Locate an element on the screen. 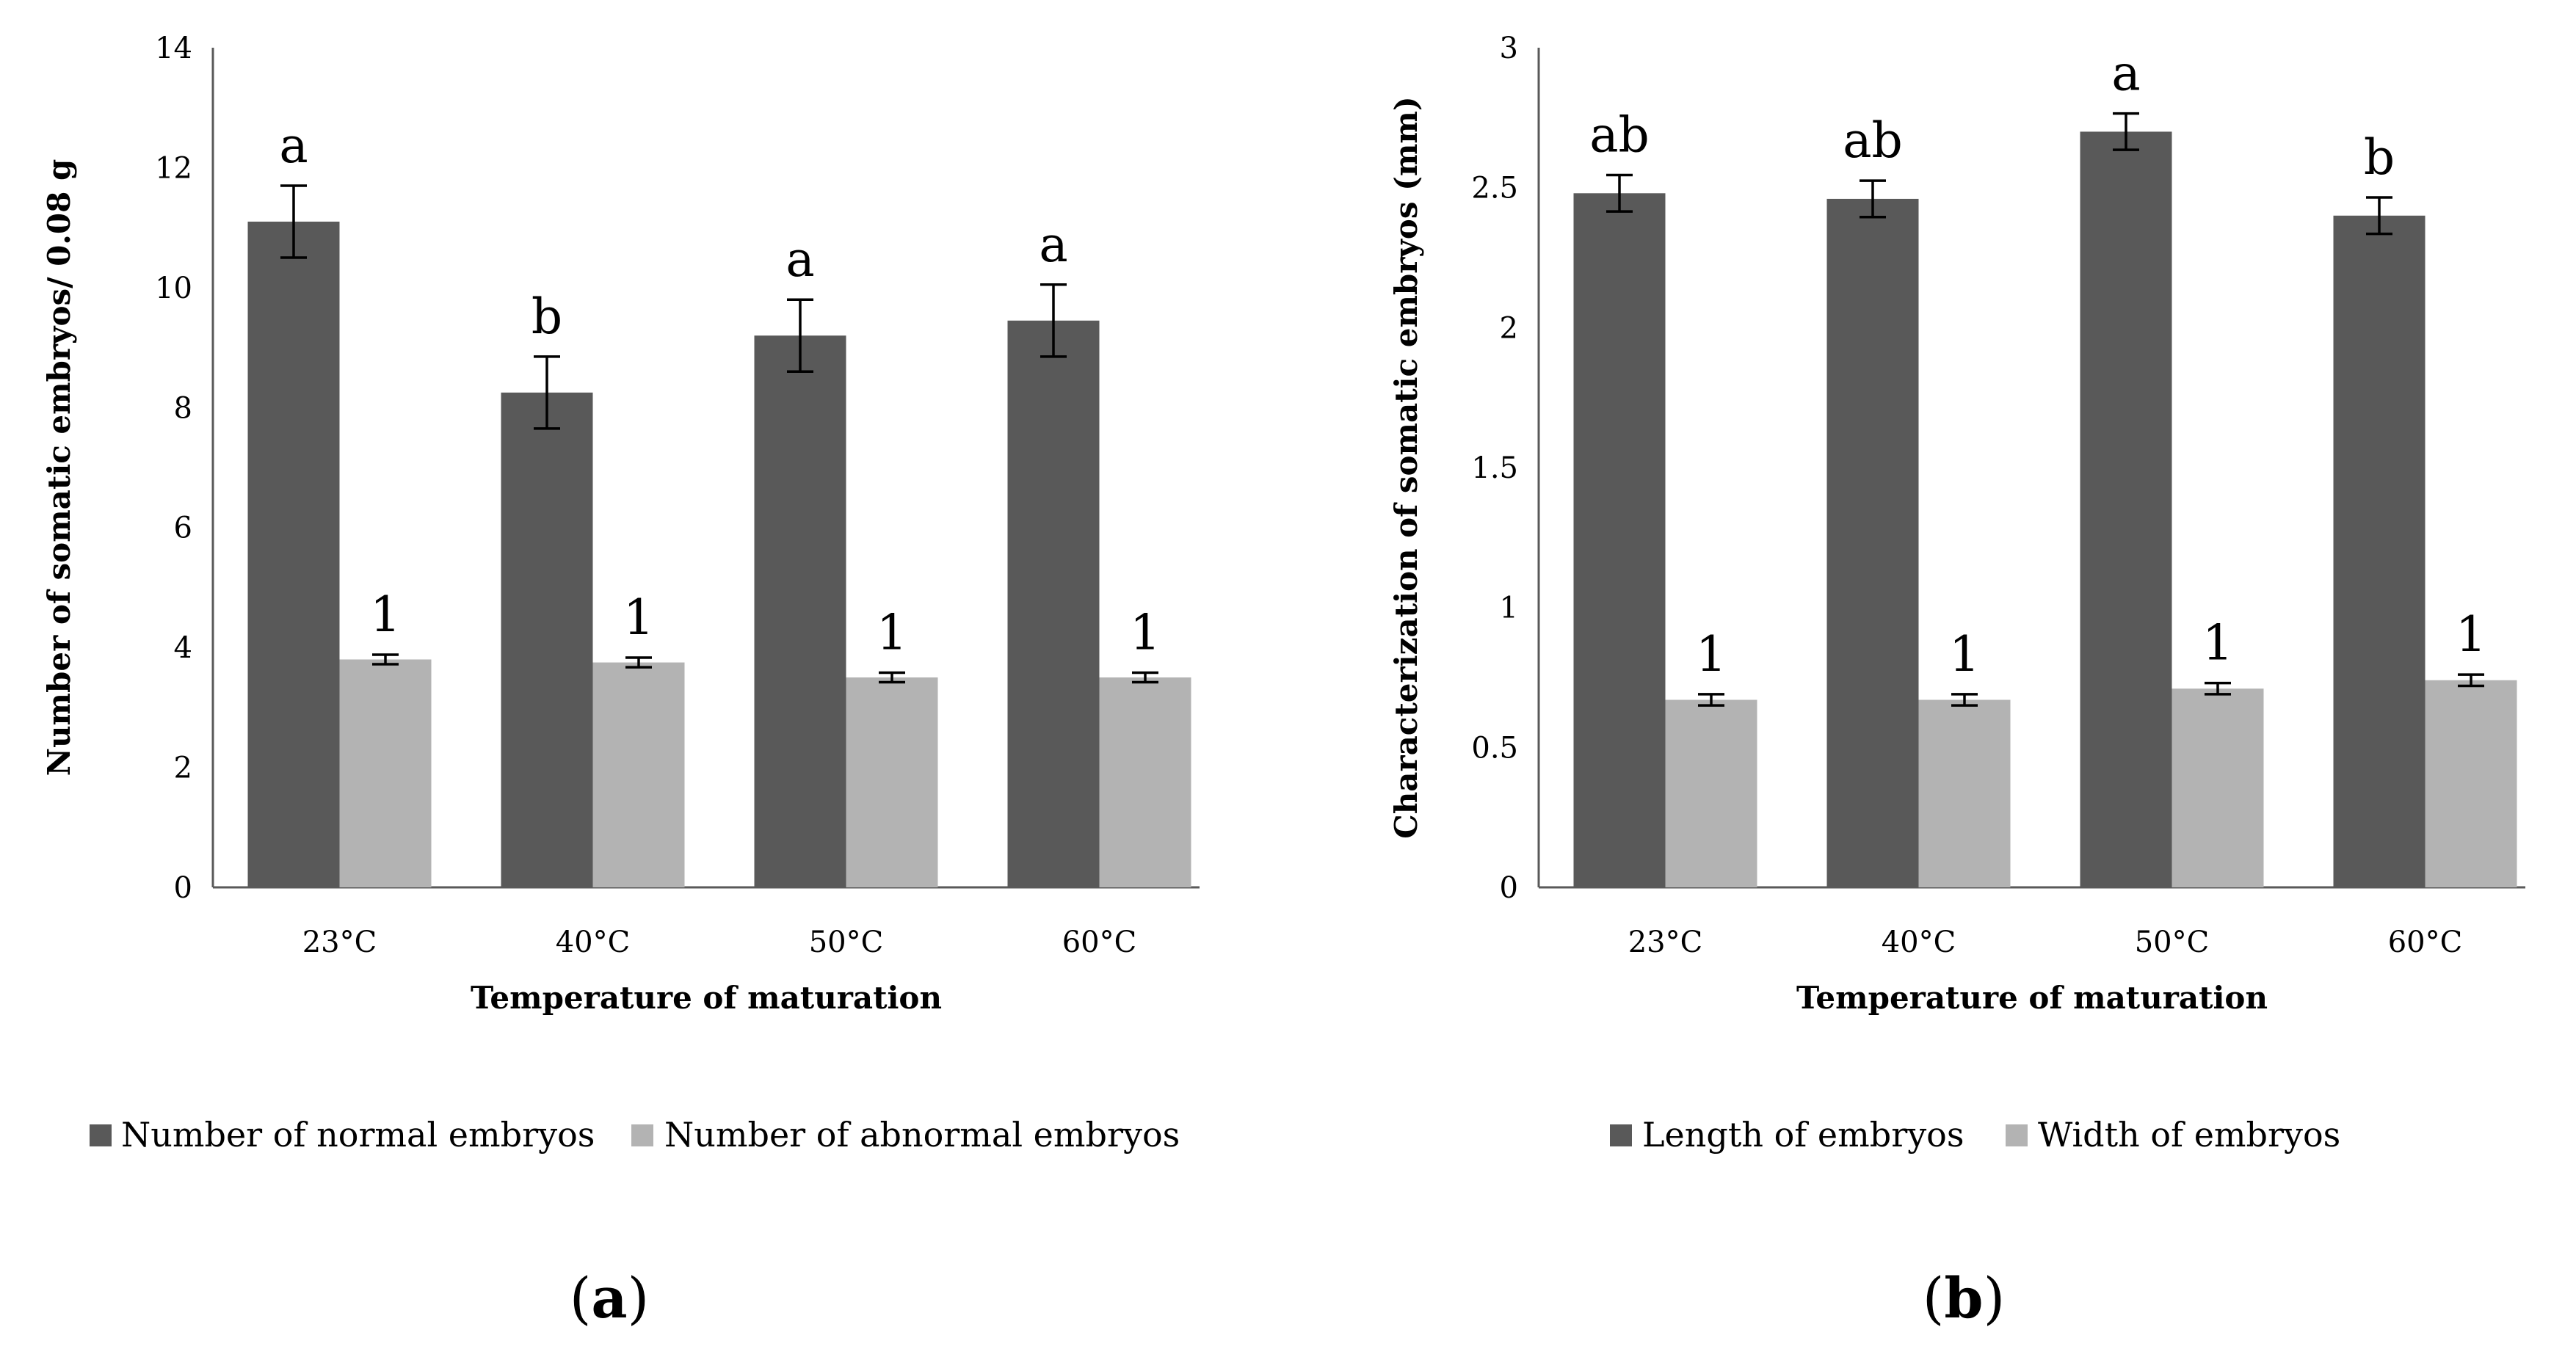 This screenshot has height=1349, width=2576. y-tick-label: 6 is located at coordinates (183, 528).